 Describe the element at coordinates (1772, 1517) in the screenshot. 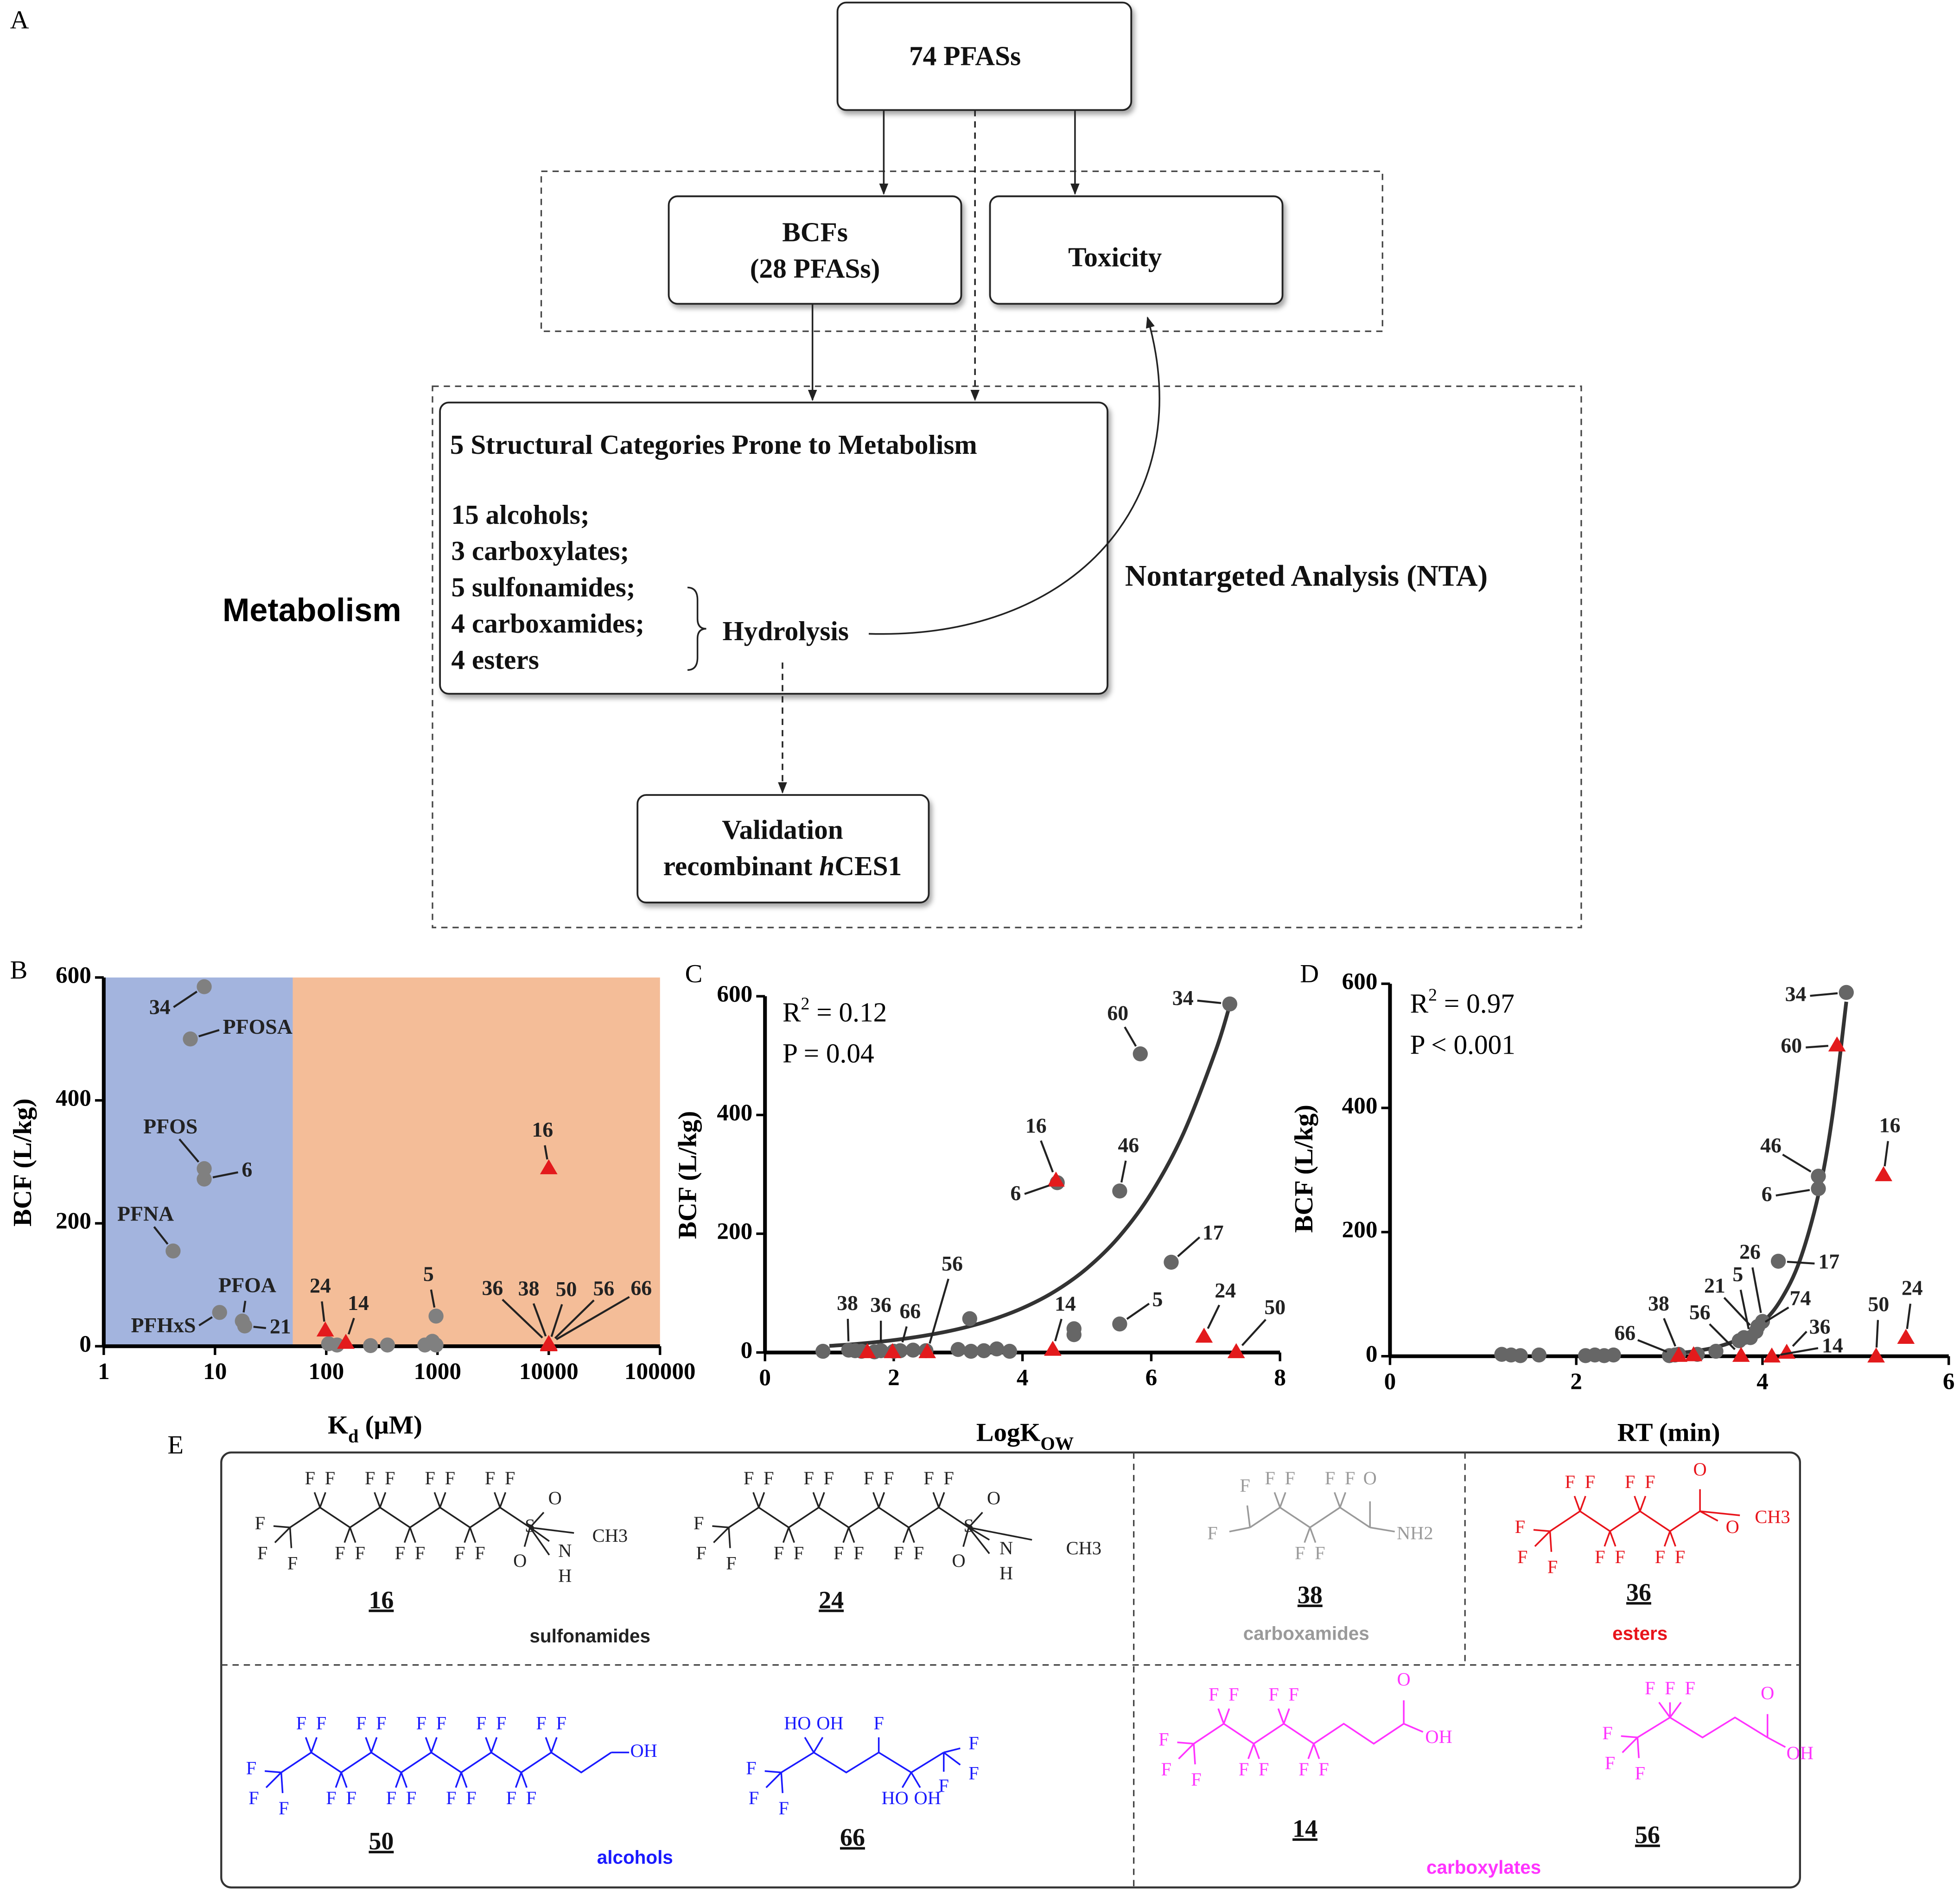

I see `atom-label: CH3` at that location.